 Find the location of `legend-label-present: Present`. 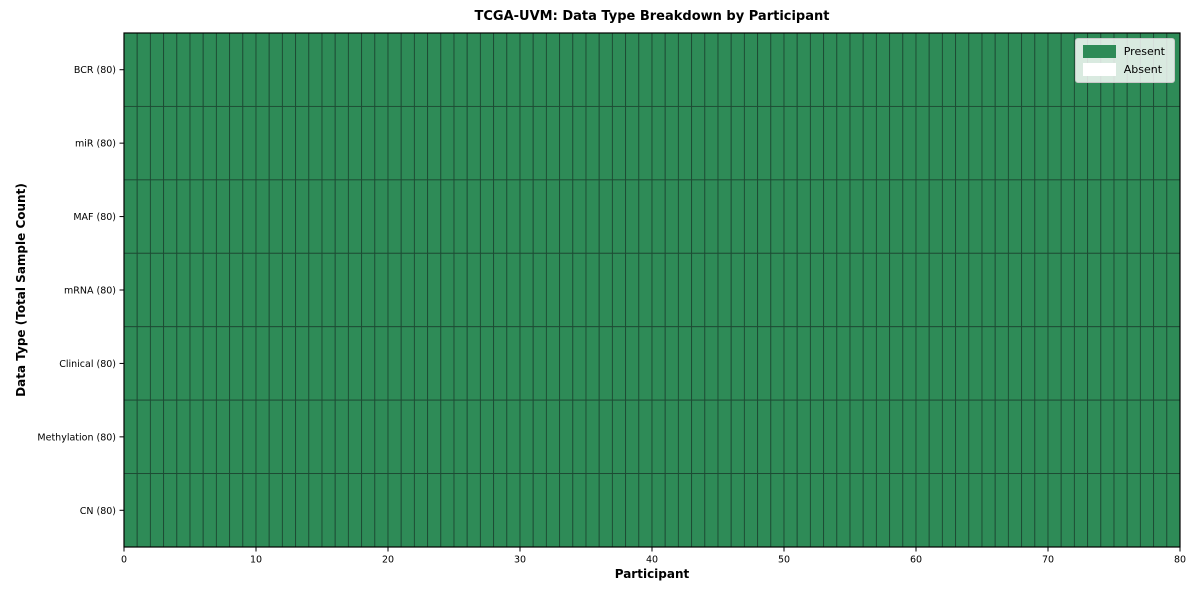

legend-label-present: Present is located at coordinates (1144, 51).